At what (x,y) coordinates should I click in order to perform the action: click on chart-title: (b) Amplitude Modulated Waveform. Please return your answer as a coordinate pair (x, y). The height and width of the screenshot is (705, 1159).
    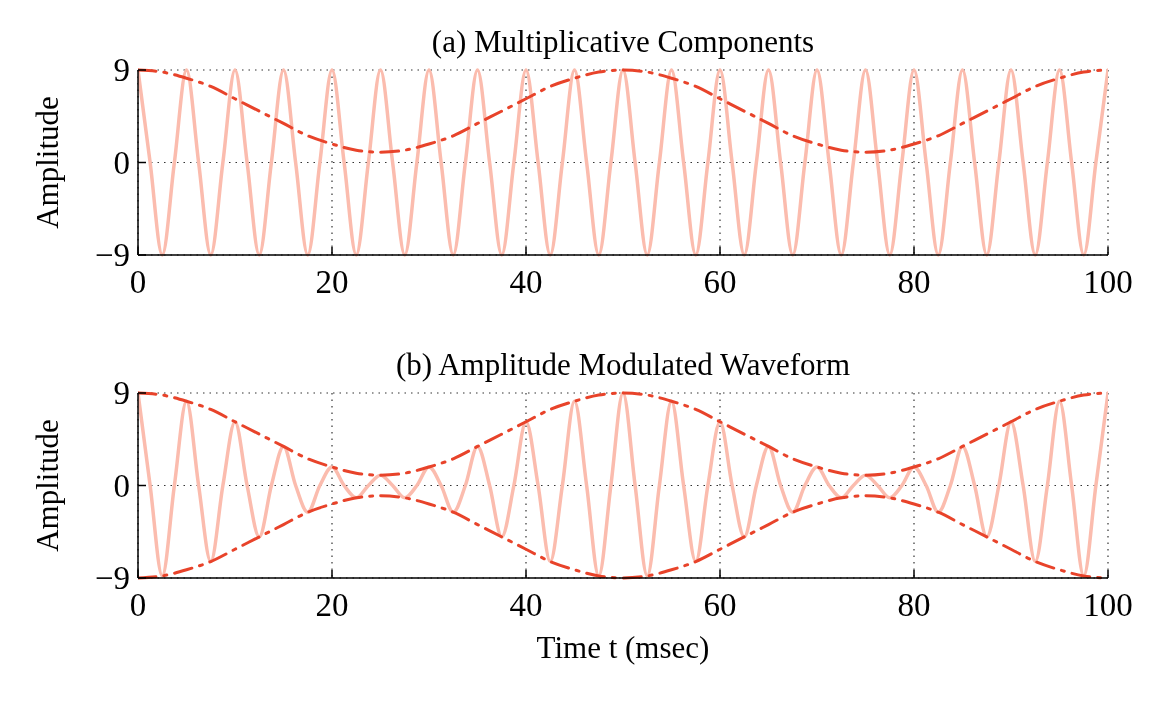
    Looking at the image, I should click on (623, 364).